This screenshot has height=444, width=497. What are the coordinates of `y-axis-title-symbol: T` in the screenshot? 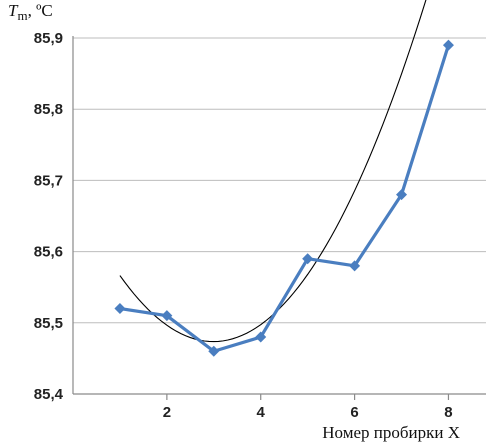 It's located at (13, 10).